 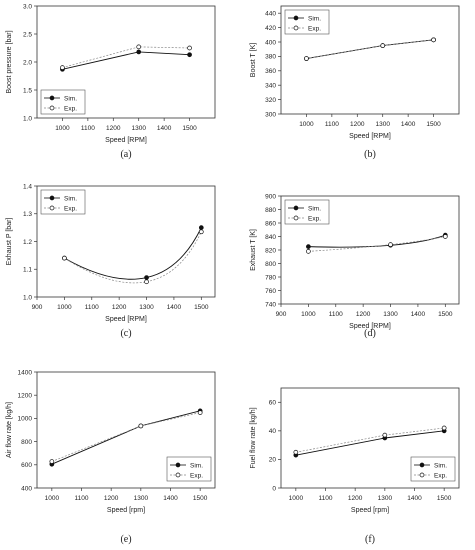 I want to click on y-tick-label: 760, so click(x=270, y=291).